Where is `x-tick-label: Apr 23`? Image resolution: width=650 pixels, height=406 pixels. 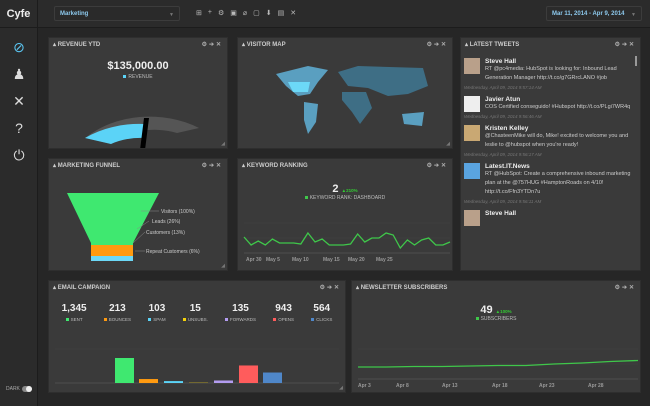 x-tick-label: Apr 23 is located at coordinates (547, 386).